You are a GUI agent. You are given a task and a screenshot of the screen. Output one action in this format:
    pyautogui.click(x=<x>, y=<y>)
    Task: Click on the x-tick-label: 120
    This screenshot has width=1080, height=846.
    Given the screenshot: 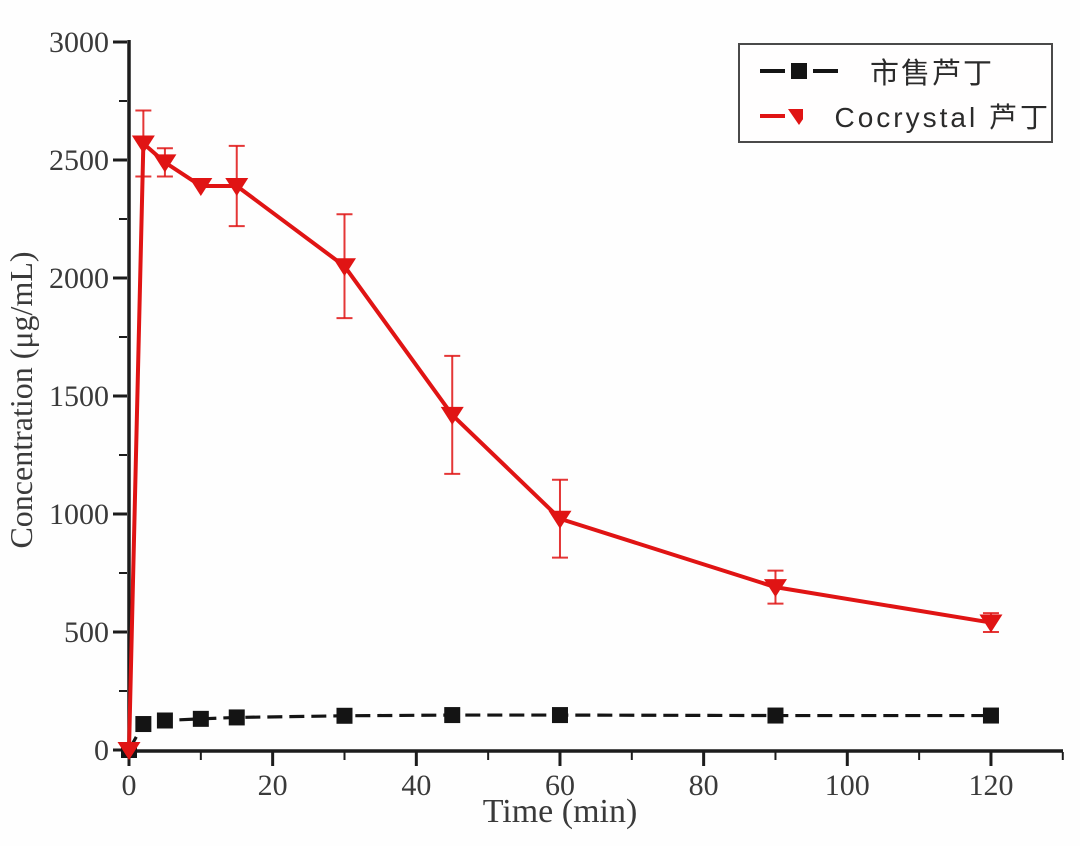 What is the action you would take?
    pyautogui.click(x=990, y=785)
    